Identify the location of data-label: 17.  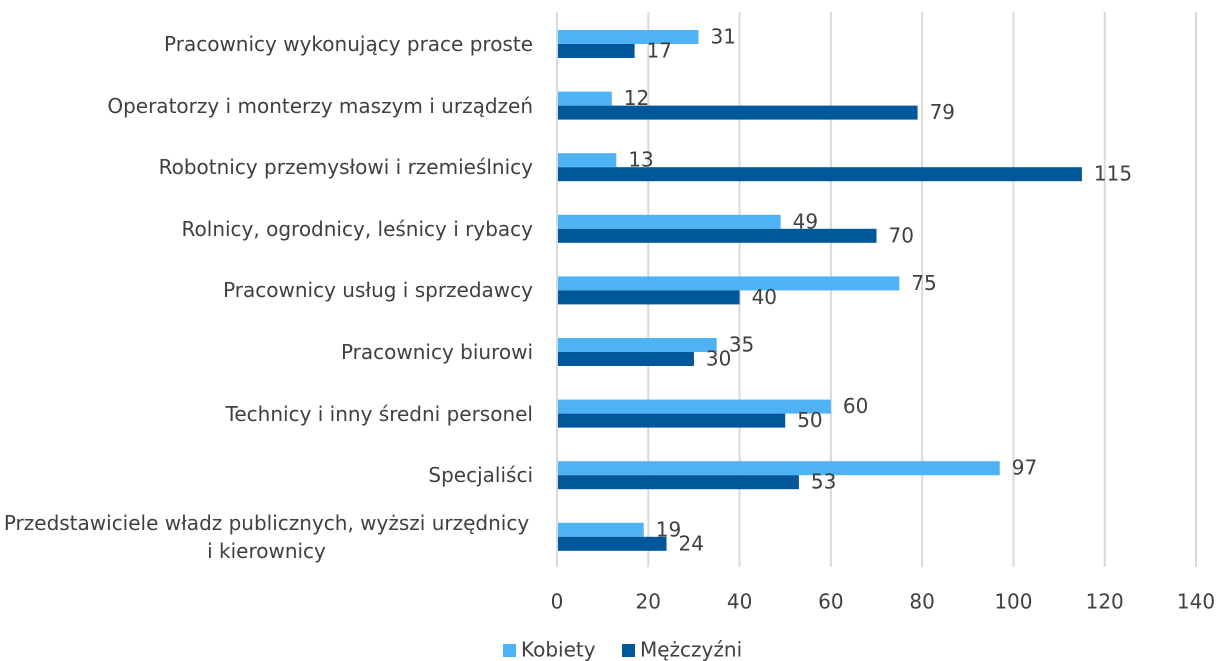
(659, 51).